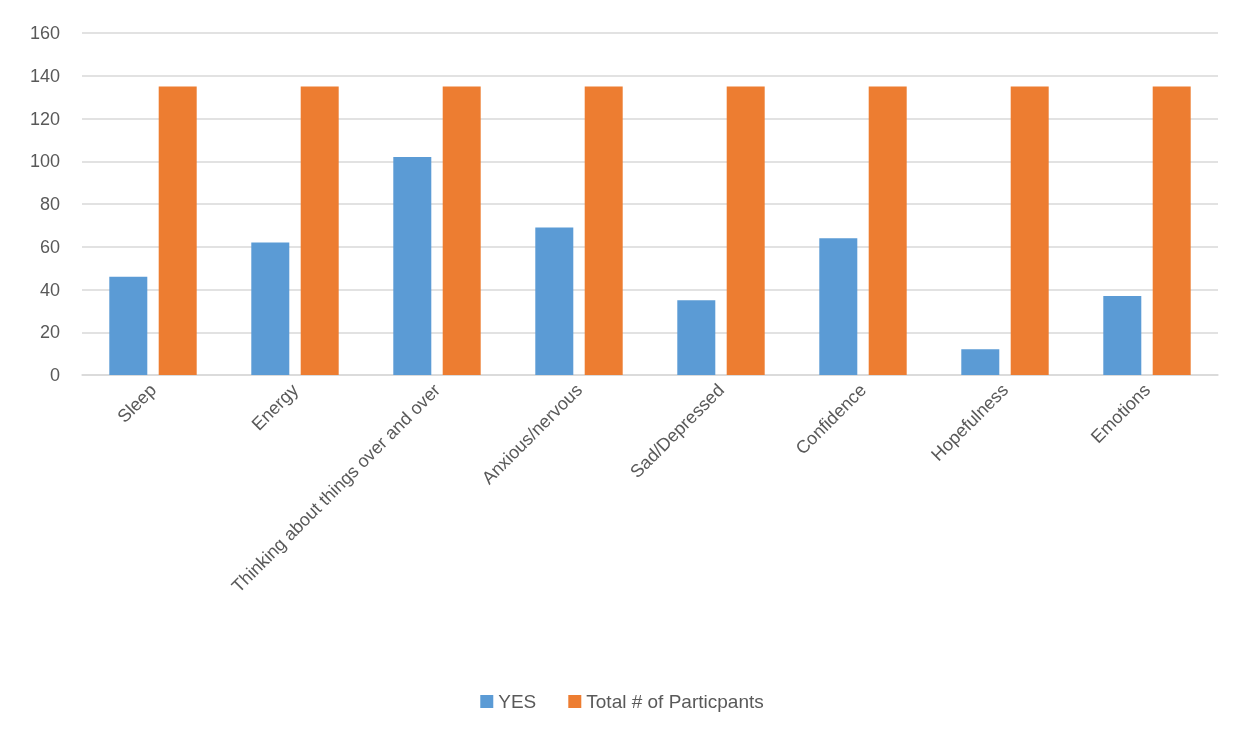 This screenshot has width=1244, height=738. What do you see at coordinates (44, 161) in the screenshot?
I see `y-tick-label: 100` at bounding box center [44, 161].